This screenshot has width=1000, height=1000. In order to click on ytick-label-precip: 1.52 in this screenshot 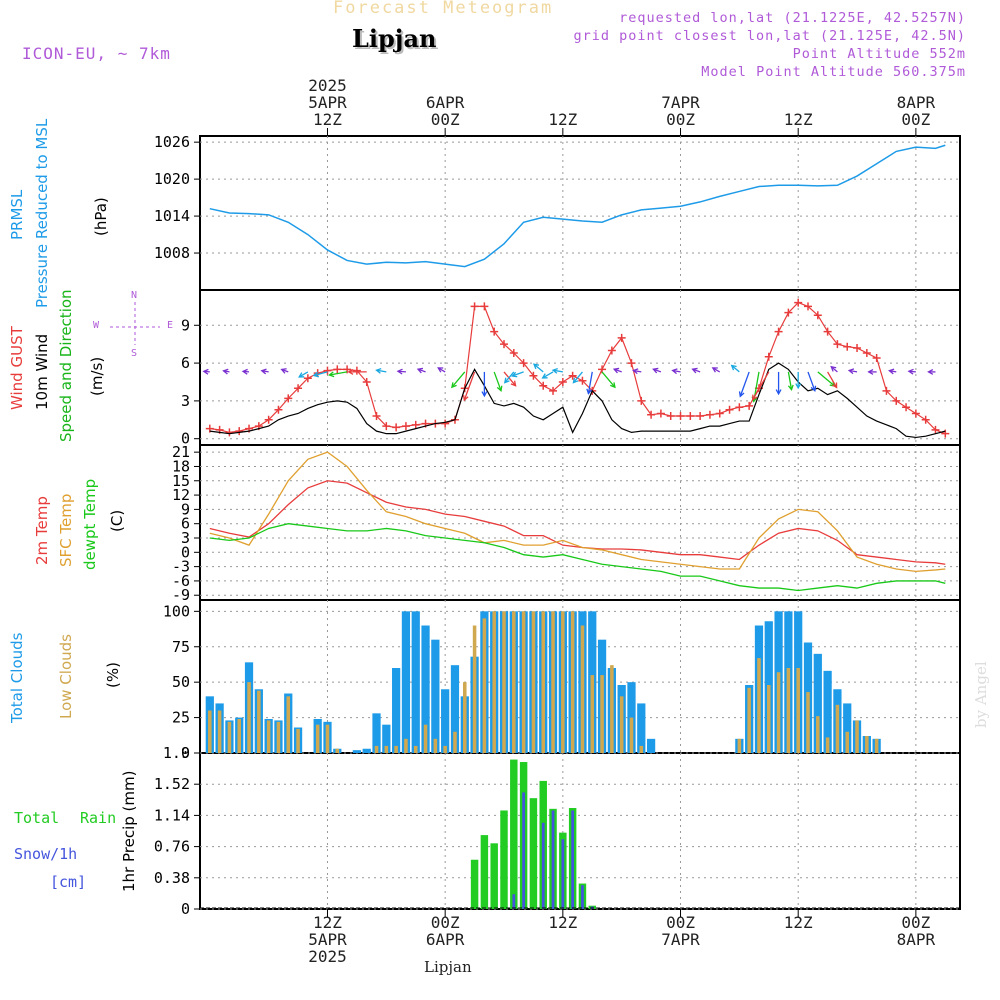, I will do `click(172, 784)`.